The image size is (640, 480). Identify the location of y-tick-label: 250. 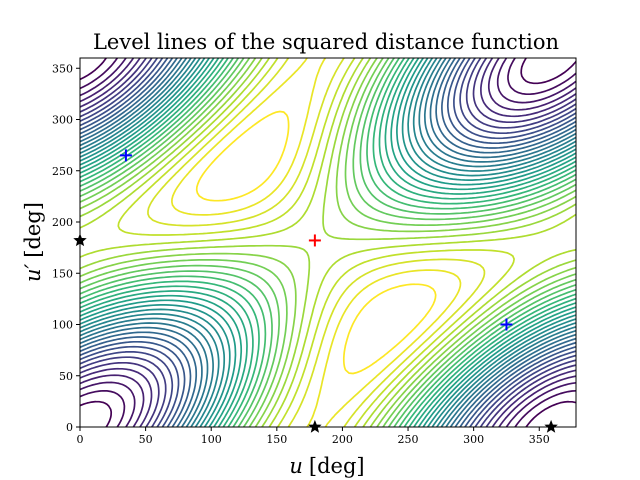
(62, 171).